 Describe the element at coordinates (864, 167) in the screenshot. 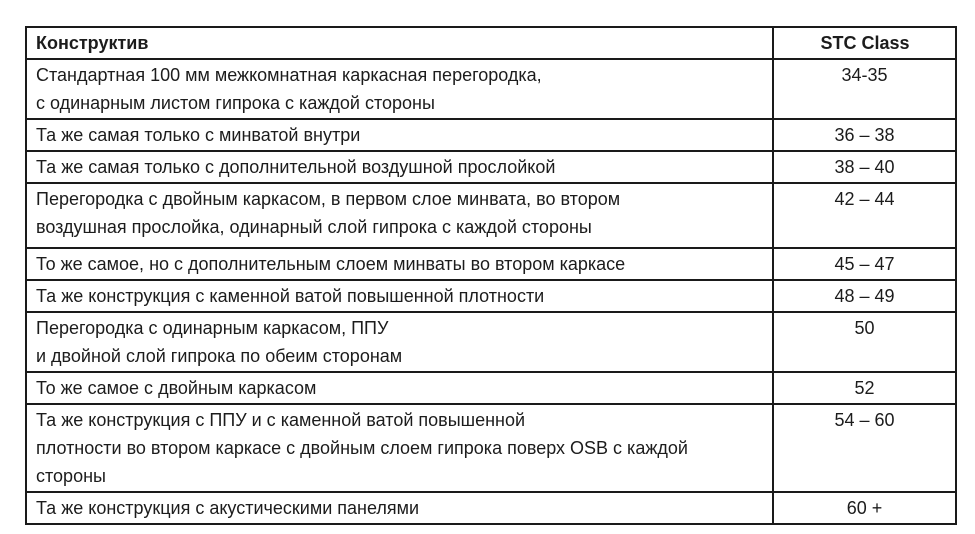

I see `stc-value-cell: 38 – 40` at that location.